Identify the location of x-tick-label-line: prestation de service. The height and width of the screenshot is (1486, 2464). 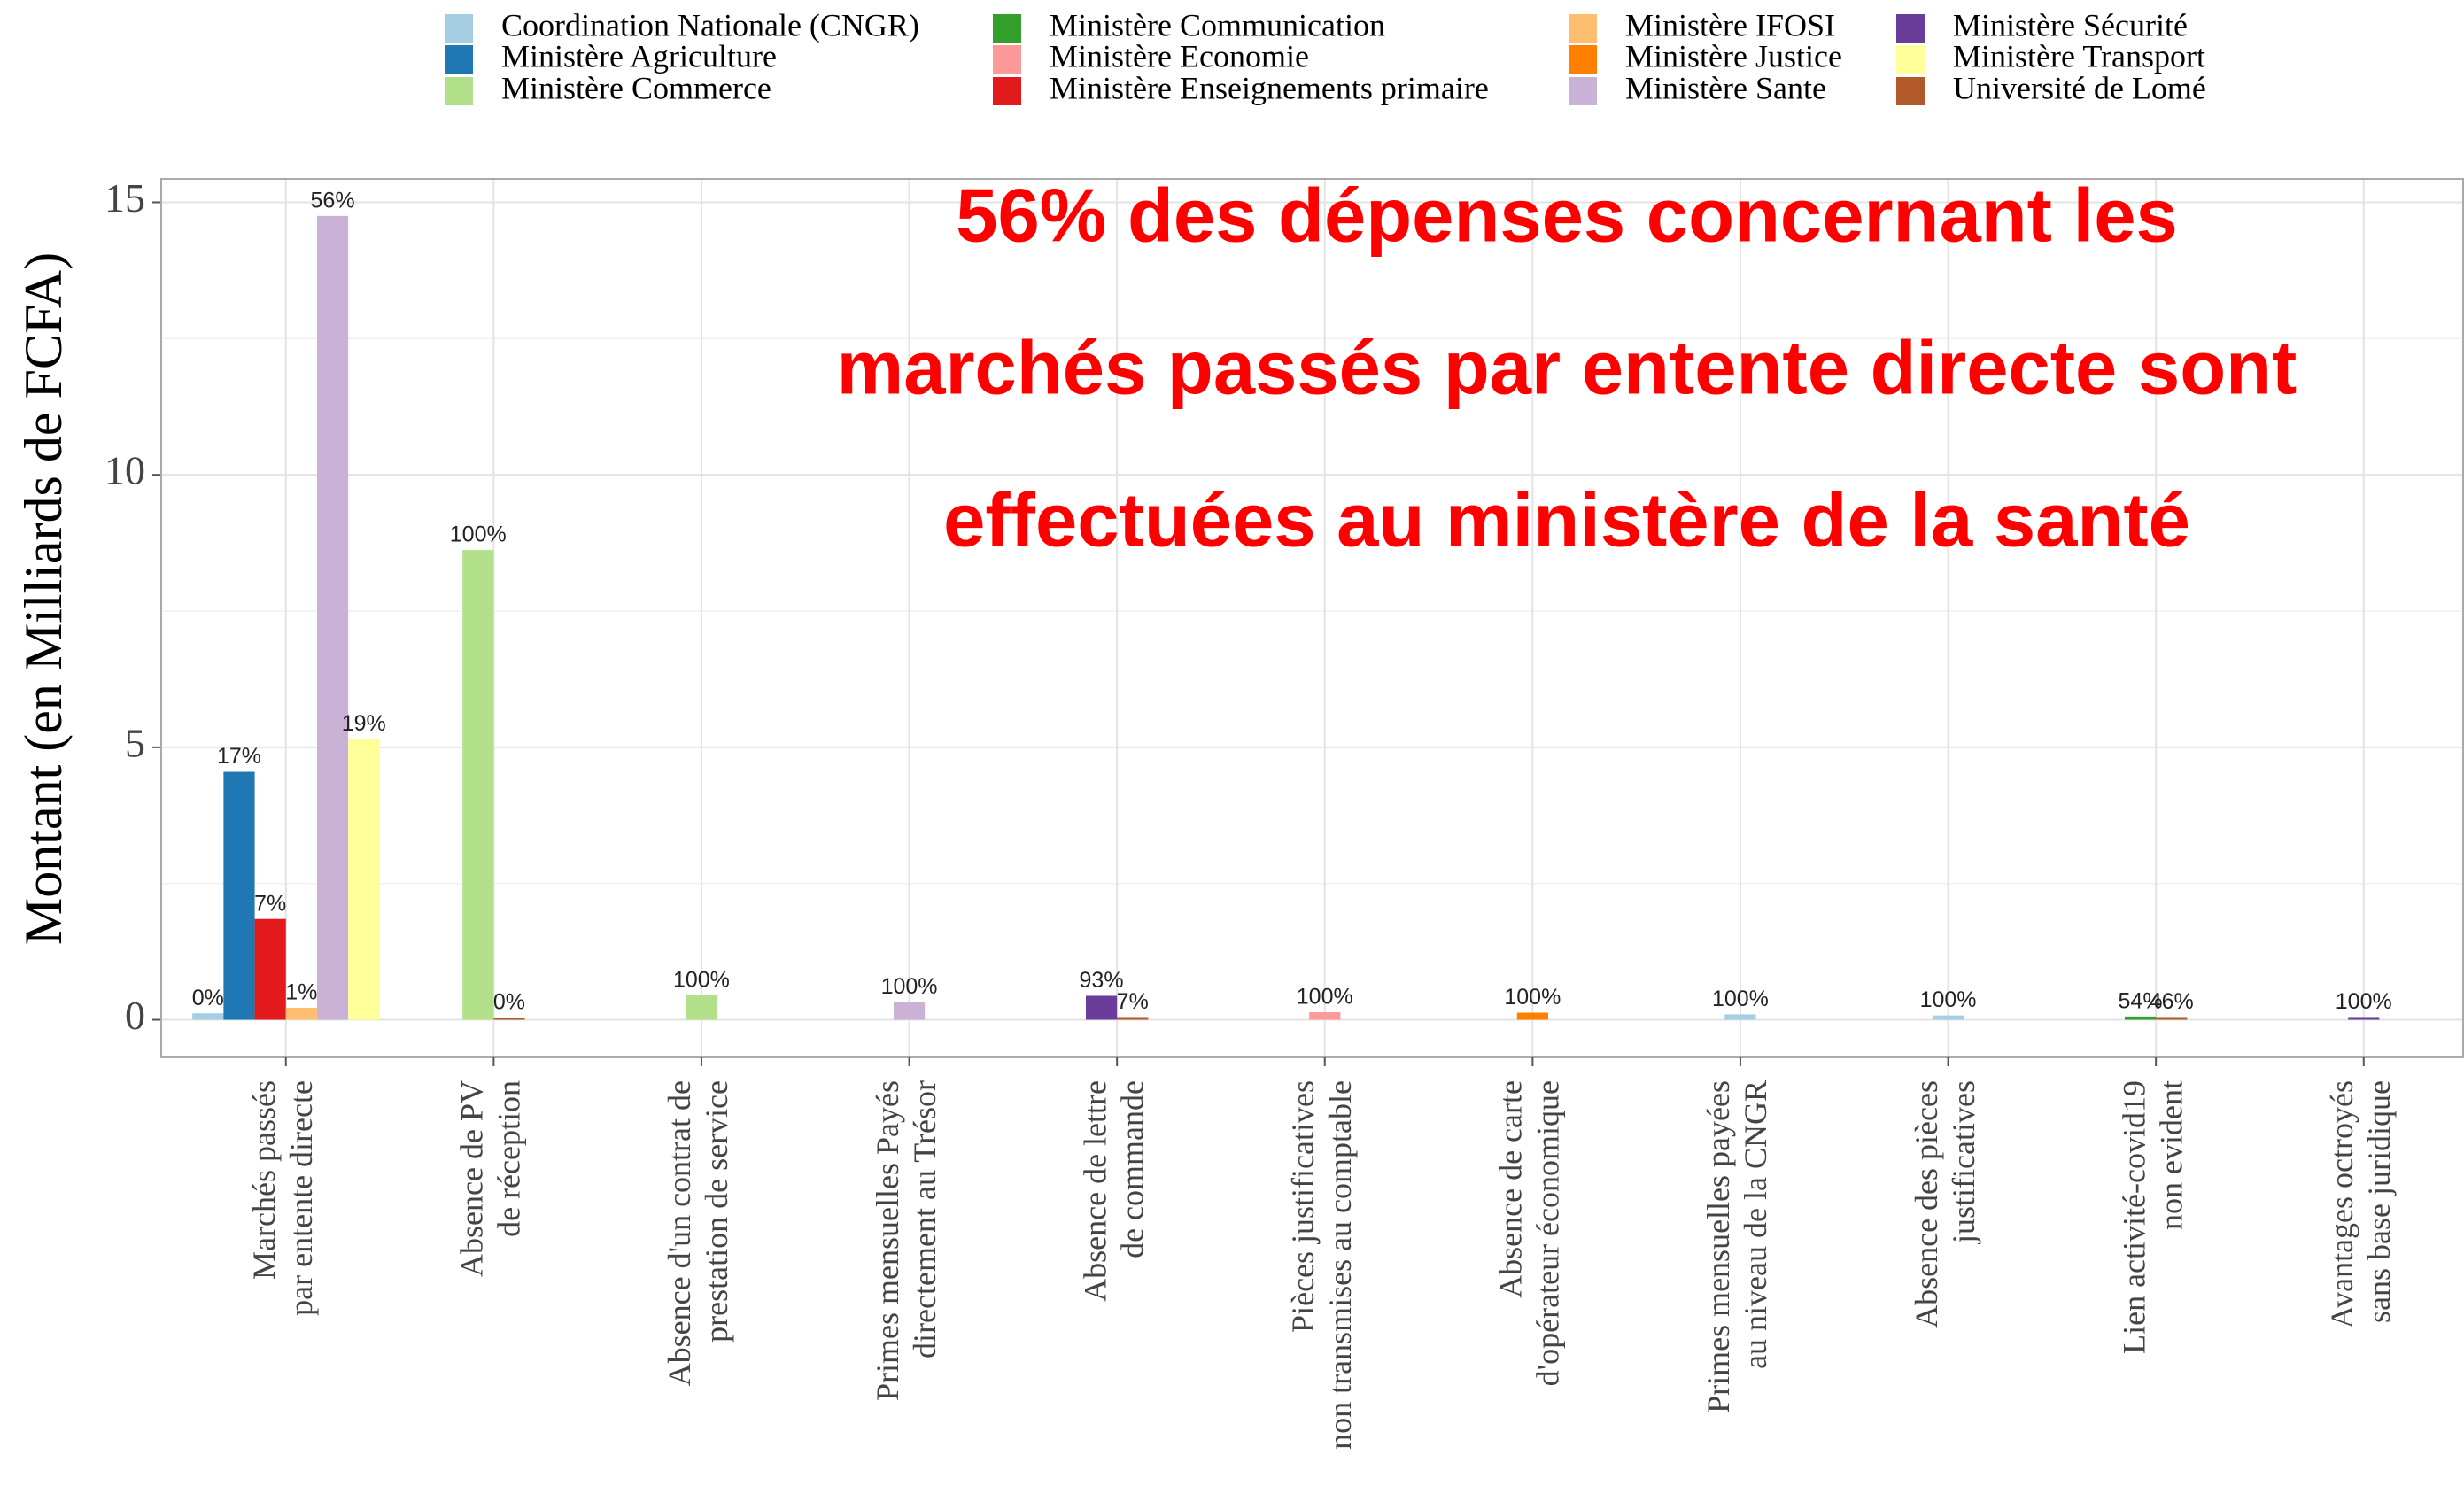
(716, 1211).